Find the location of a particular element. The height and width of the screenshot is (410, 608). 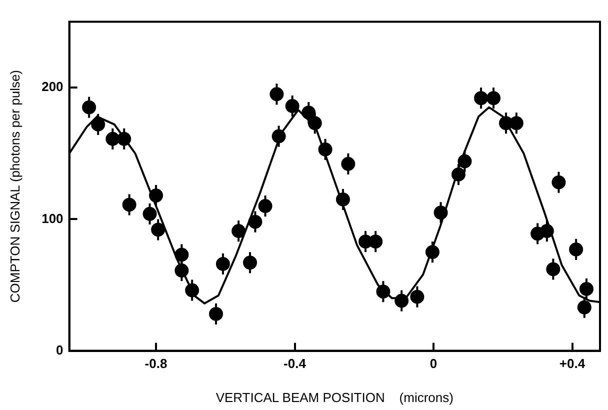

x-tick-label: +0.4 is located at coordinates (572, 364).